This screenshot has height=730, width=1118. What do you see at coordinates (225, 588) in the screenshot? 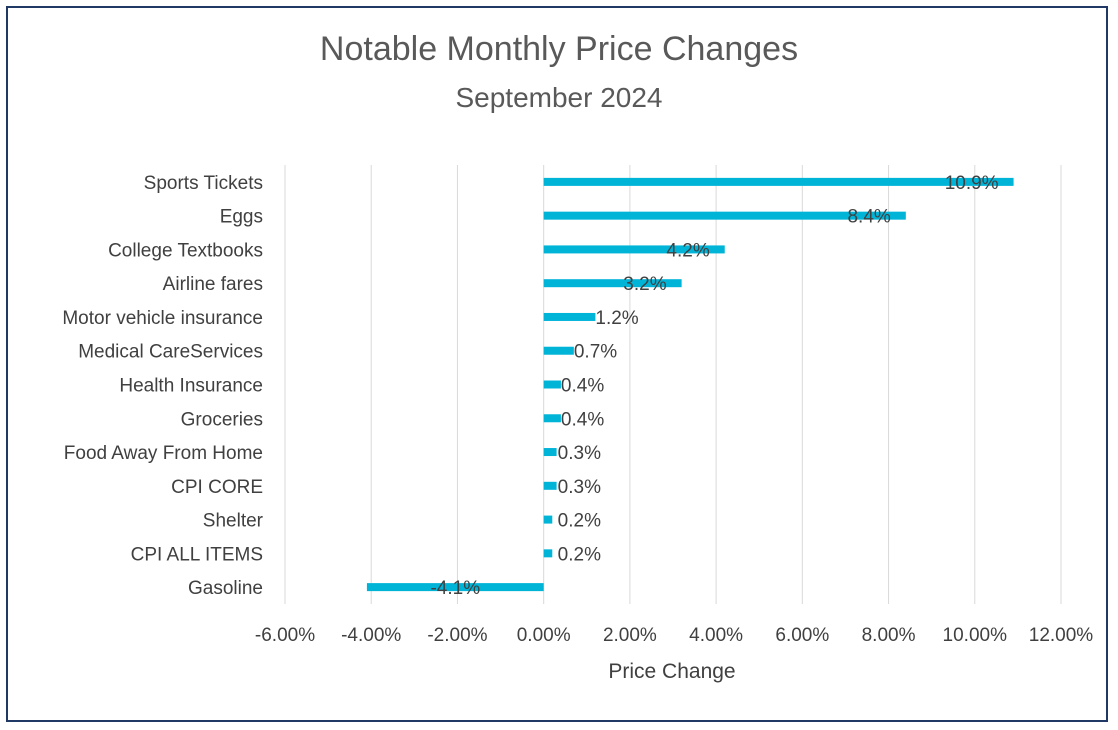
I see `category-label: Gasoline` at bounding box center [225, 588].